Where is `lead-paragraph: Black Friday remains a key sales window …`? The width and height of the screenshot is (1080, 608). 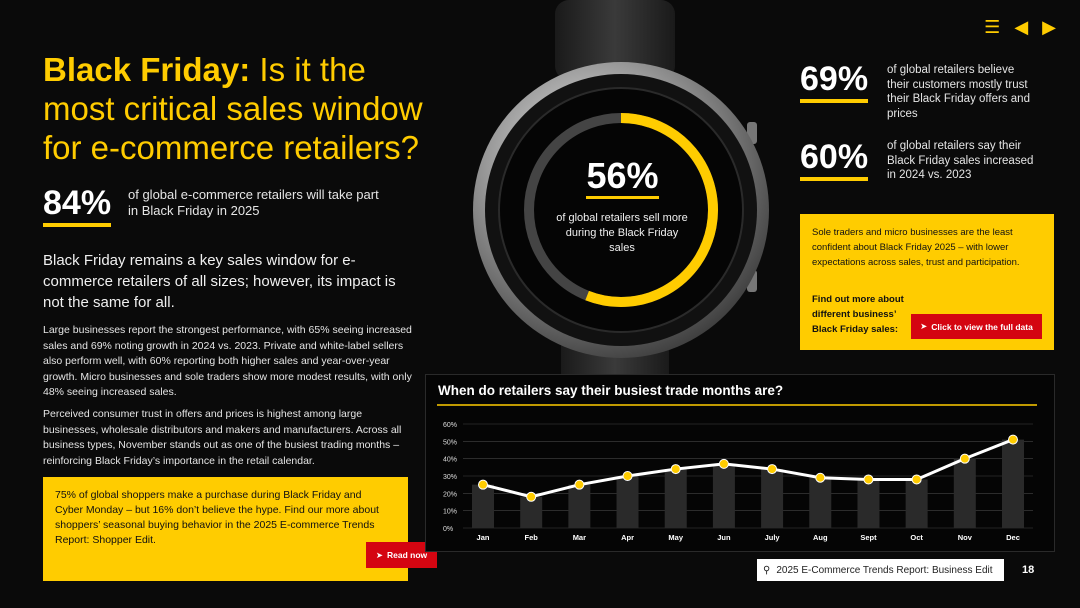
lead-paragraph: Black Friday remains a key sales window … is located at coordinates (219, 281).